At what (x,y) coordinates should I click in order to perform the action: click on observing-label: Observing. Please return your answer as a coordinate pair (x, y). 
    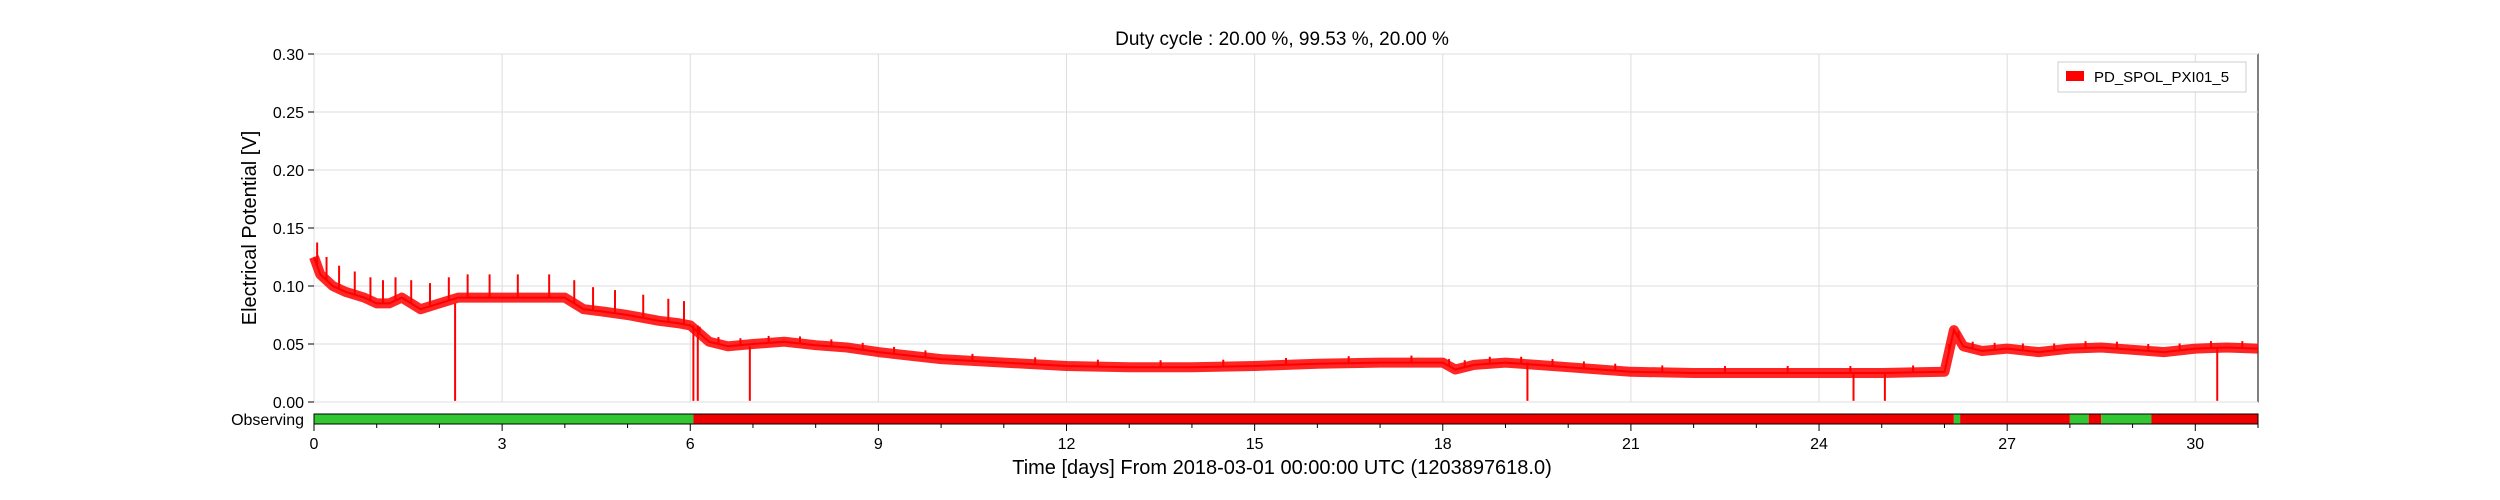
    Looking at the image, I should click on (267, 420).